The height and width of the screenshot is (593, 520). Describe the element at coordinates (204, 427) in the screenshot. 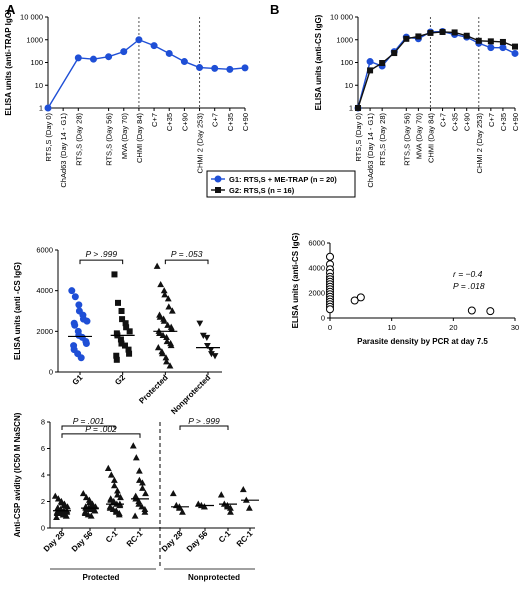

I see `significance-bracket-E` at that location.